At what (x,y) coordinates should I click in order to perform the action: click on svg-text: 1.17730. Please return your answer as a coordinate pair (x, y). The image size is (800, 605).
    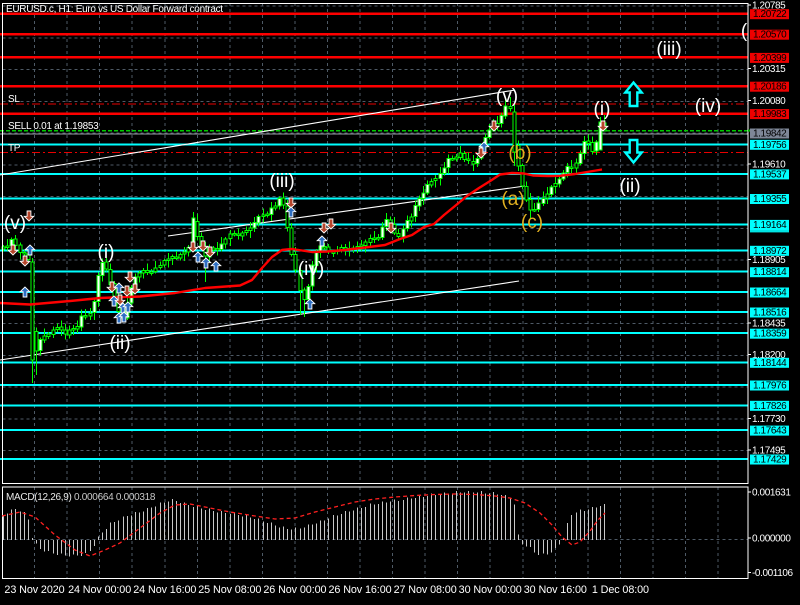
    Looking at the image, I should click on (769, 419).